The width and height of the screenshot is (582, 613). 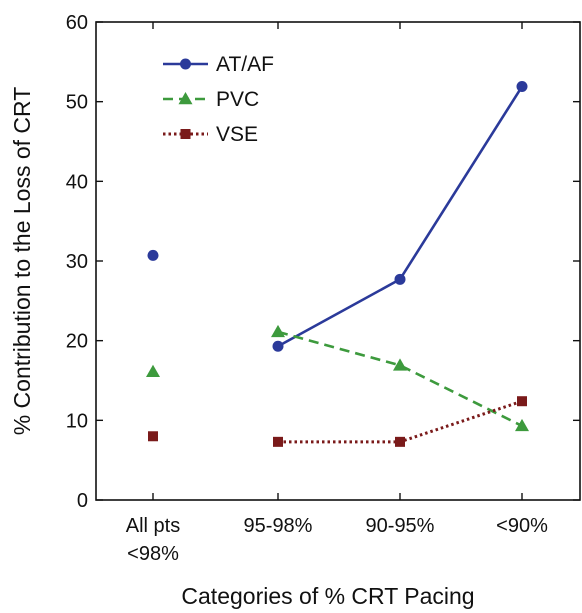 What do you see at coordinates (211, 99) in the screenshot?
I see `legend-item: PVC` at bounding box center [211, 99].